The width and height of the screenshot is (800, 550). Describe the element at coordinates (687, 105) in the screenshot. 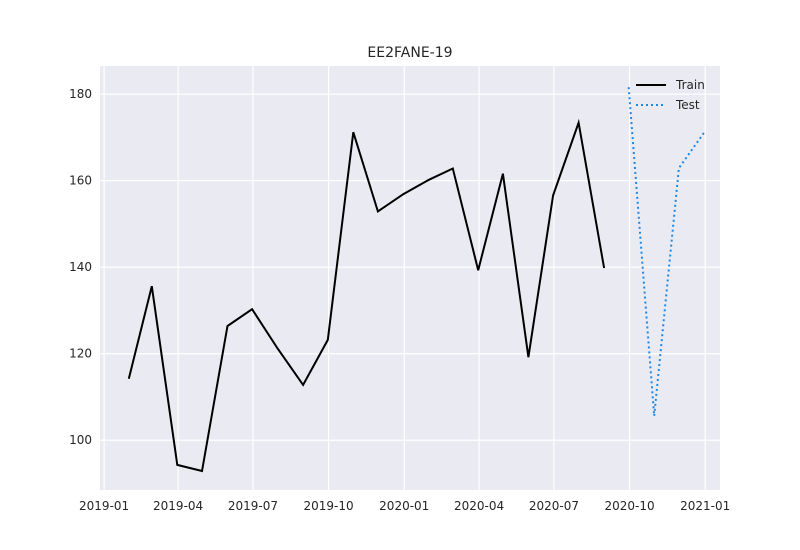

I see `legend-test-label: Test` at that location.